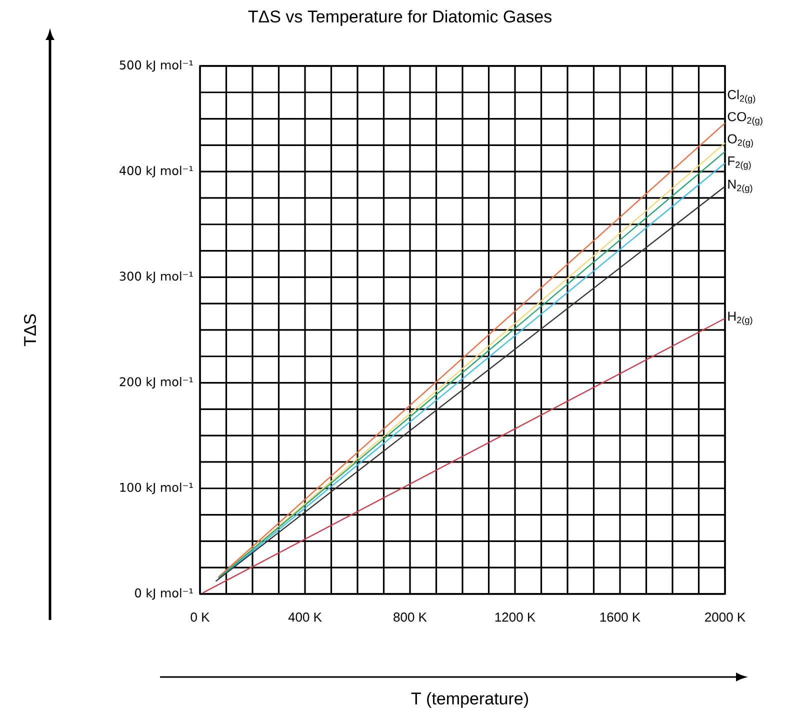  What do you see at coordinates (725, 617) in the screenshot?
I see `x-tick-label: 2000 K` at bounding box center [725, 617].